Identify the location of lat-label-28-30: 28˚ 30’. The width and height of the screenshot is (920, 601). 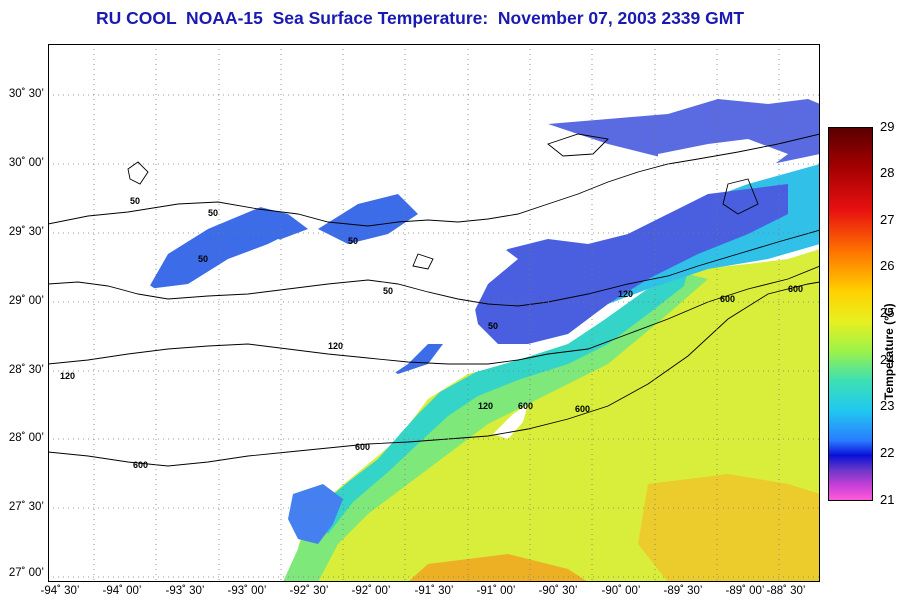
(26, 370).